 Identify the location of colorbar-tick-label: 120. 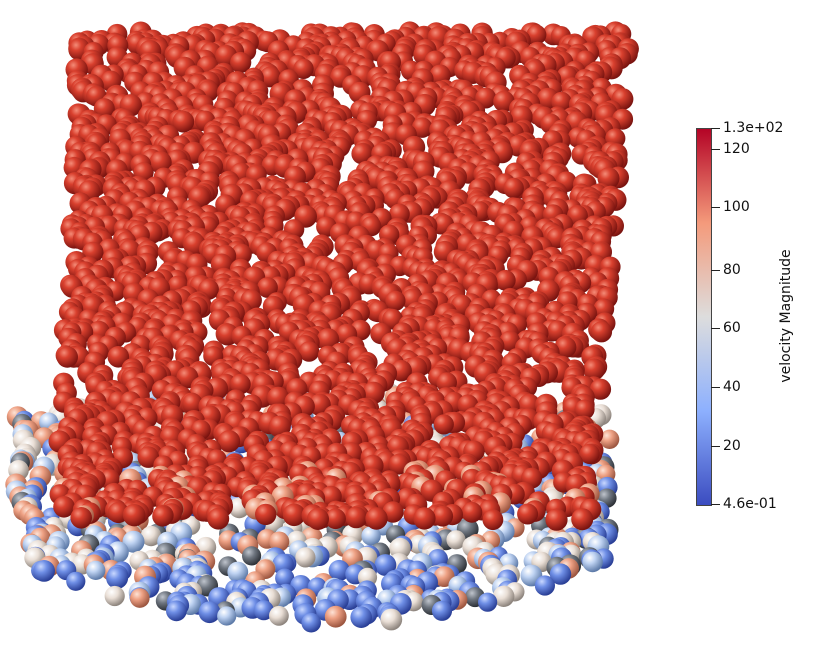
(736, 149).